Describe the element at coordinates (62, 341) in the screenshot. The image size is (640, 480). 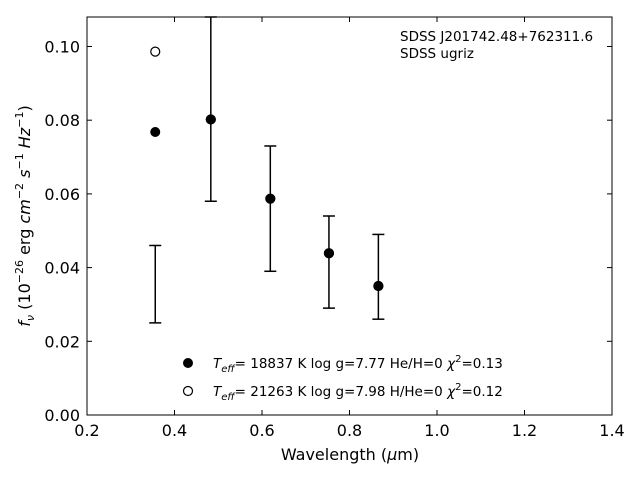
I see `y-tick-label: 0.02` at that location.